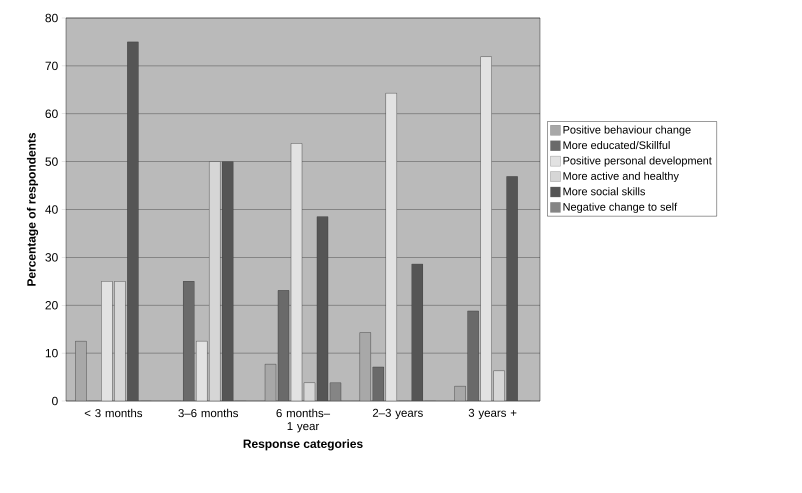 The width and height of the screenshot is (802, 493). I want to click on x-tick-label: < 3 months, so click(113, 413).